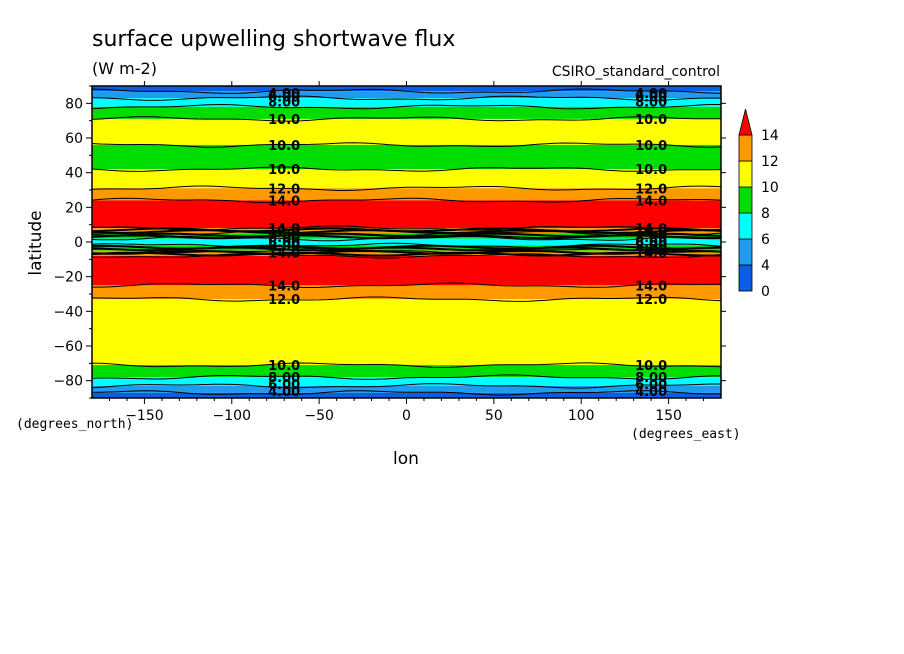  I want to click on chart-title: surface upwelling shortwave flux, so click(273, 39).